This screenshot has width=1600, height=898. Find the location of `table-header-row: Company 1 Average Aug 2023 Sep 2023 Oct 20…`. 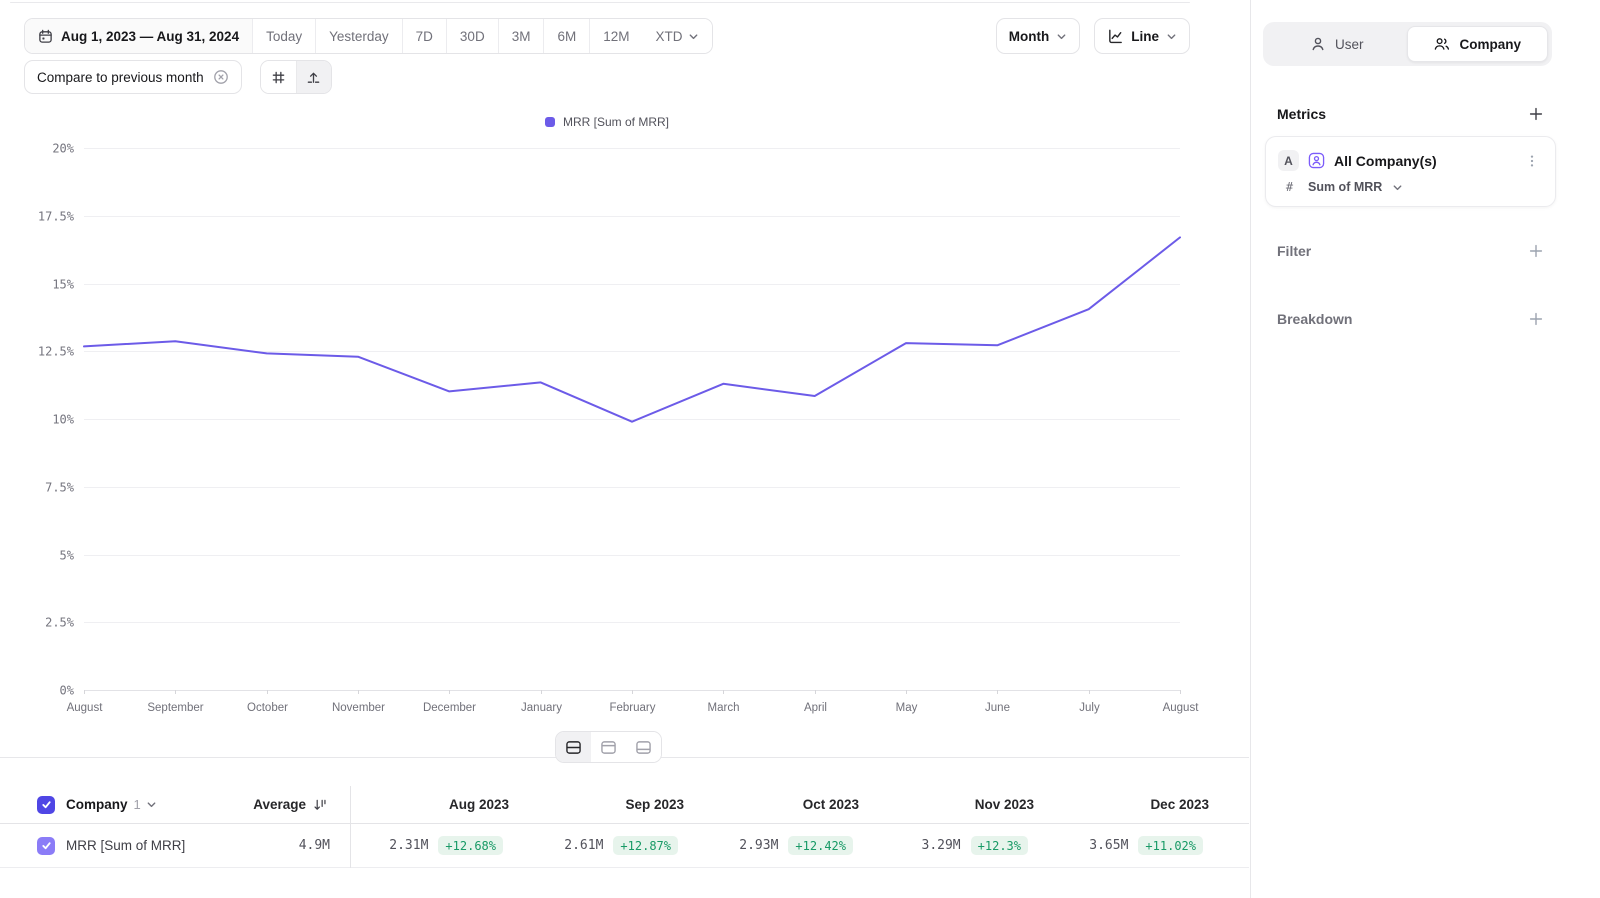

table-header-row: Company 1 Average Aug 2023 Sep 2023 Oct 20… is located at coordinates (624, 805).